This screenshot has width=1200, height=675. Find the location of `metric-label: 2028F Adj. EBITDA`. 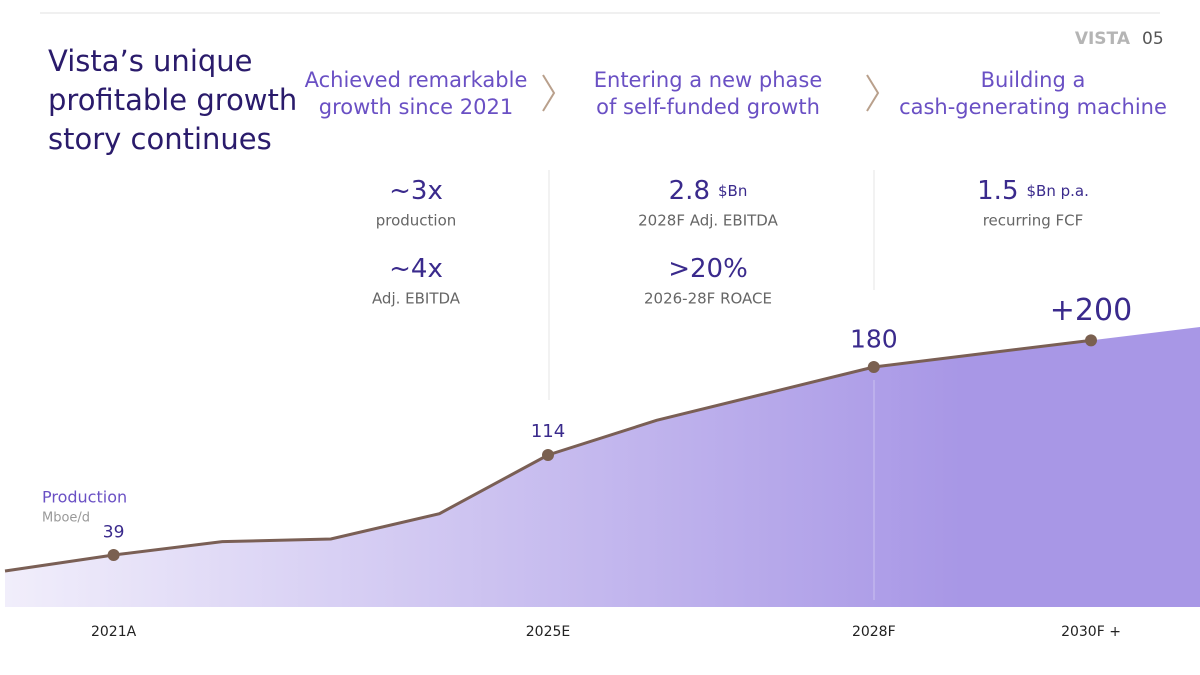

metric-label: 2028F Adj. EBITDA is located at coordinates (708, 221).